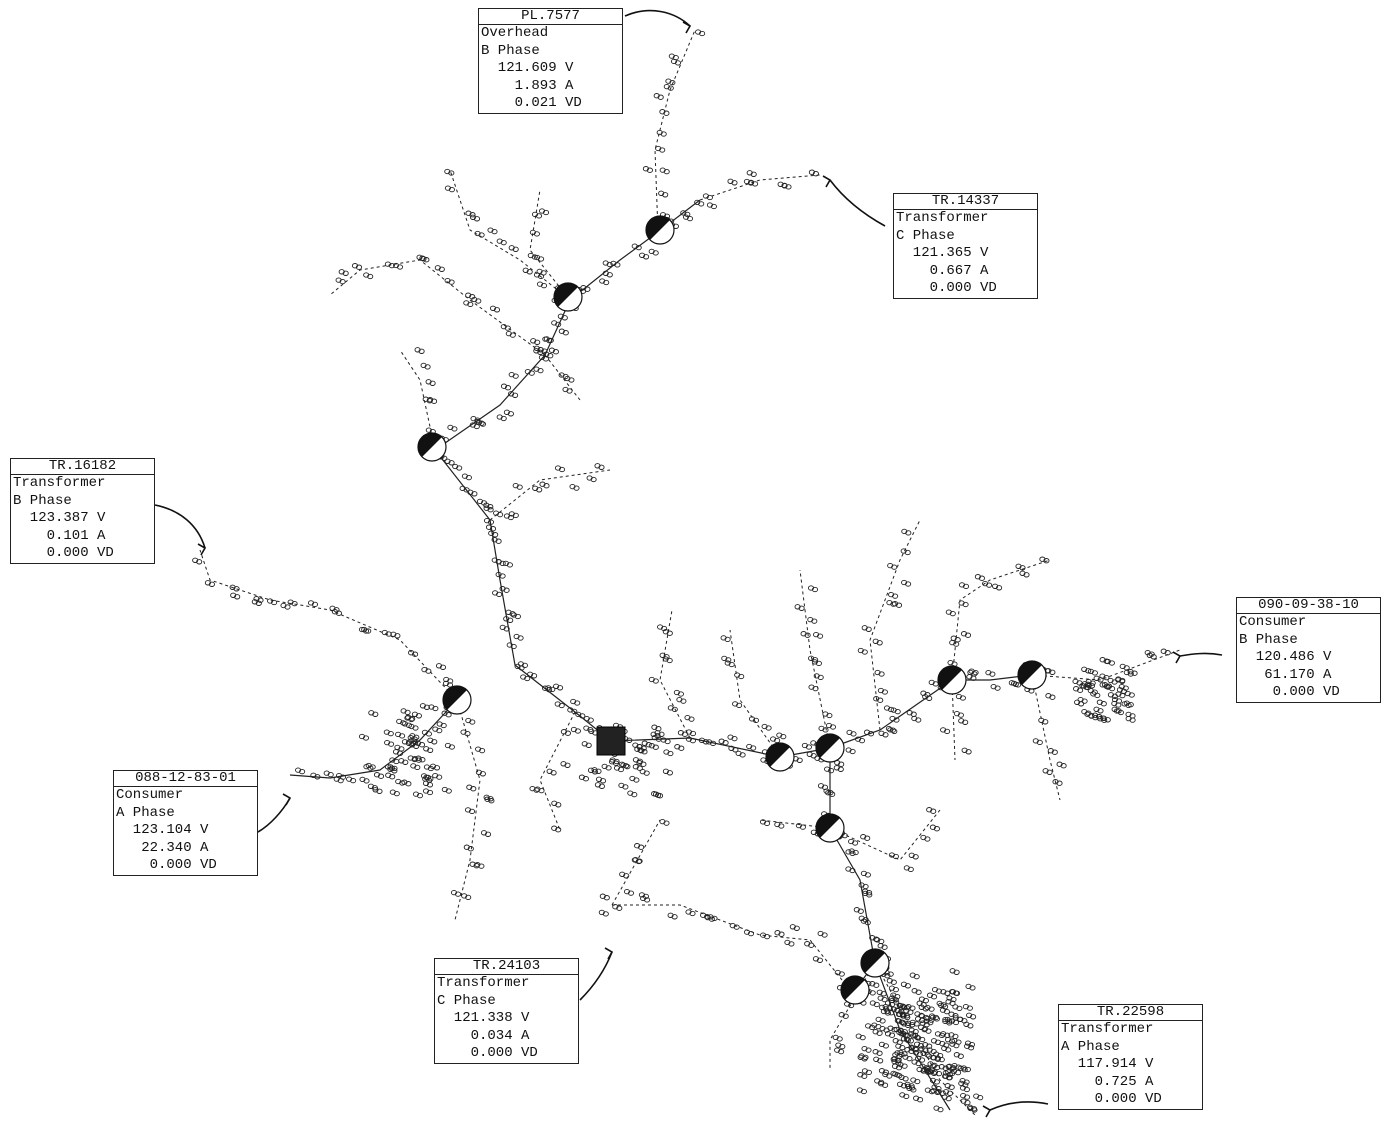 The image size is (1387, 1127). Describe the element at coordinates (857, 203) in the screenshot. I see `callout-arrow` at that location.